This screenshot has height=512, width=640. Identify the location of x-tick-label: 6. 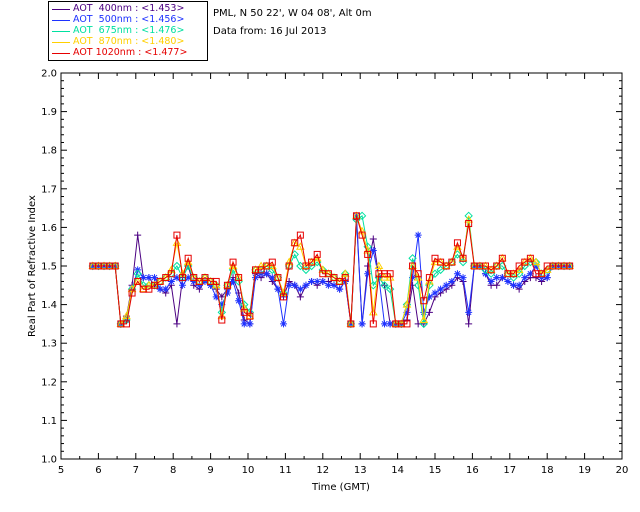
(98, 470).